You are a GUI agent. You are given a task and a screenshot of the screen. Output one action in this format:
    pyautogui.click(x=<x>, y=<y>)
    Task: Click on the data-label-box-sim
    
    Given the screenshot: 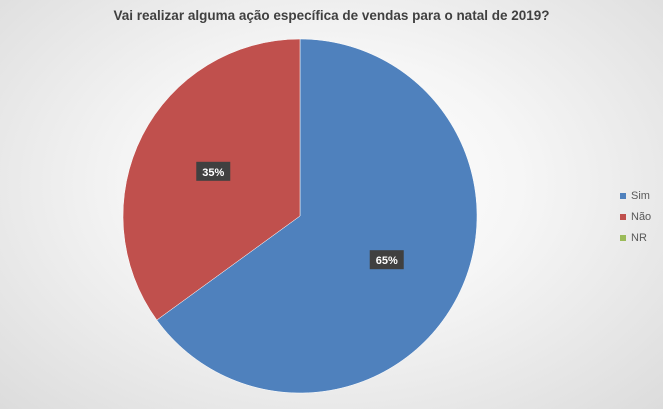 What is the action you would take?
    pyautogui.click(x=386, y=260)
    